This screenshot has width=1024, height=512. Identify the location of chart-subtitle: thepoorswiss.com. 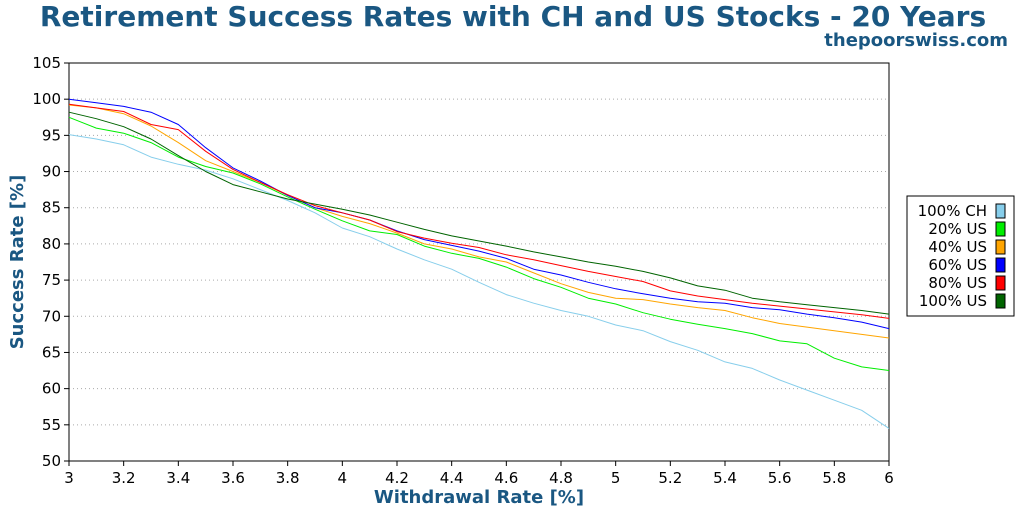
(916, 40).